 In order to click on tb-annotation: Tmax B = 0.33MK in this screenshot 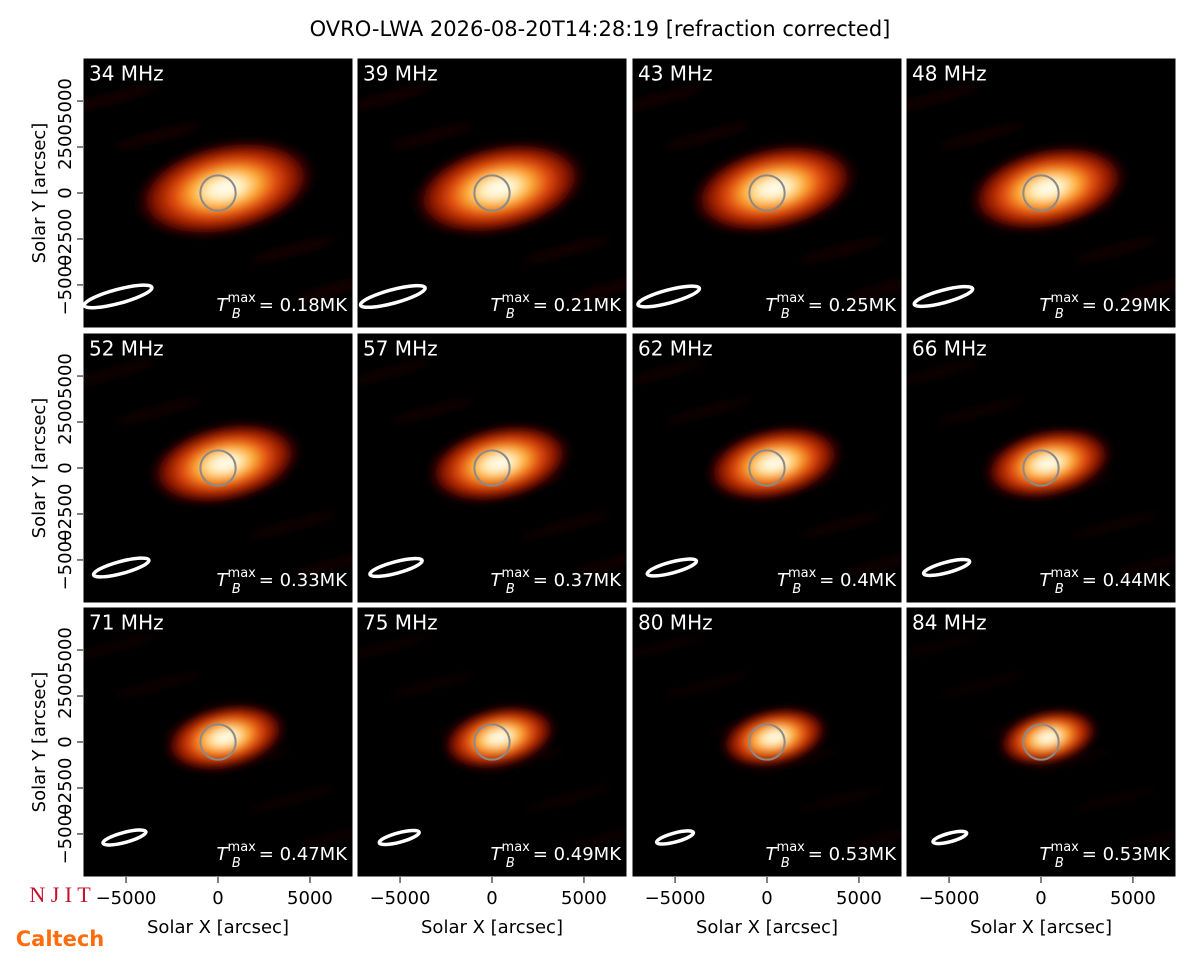, I will do `click(283, 581)`.